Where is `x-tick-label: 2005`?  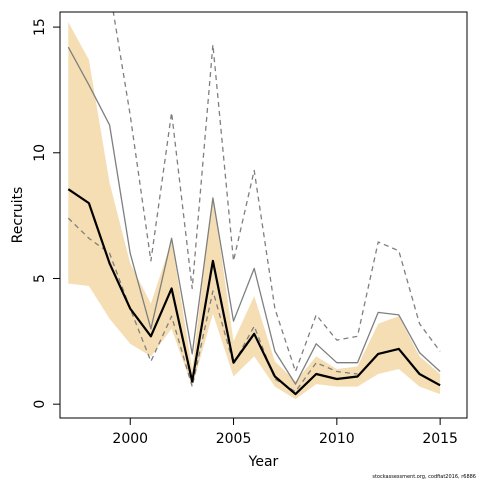 x-tick-label: 2005 is located at coordinates (234, 439).